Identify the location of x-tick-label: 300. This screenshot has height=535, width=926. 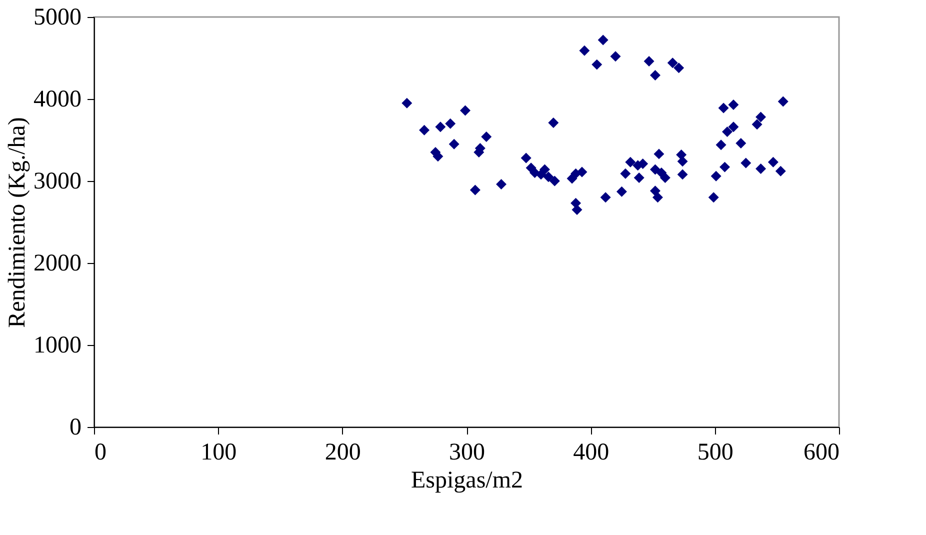
(467, 453).